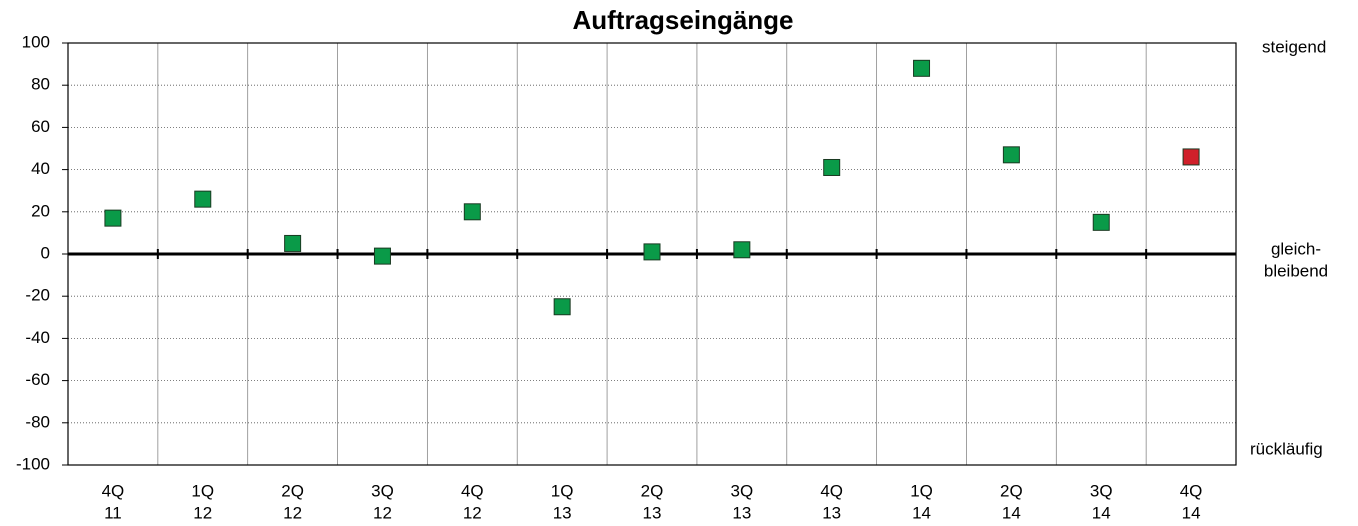 This screenshot has width=1358, height=526. Describe the element at coordinates (1296, 270) in the screenshot. I see `annotation: bleibend` at that location.